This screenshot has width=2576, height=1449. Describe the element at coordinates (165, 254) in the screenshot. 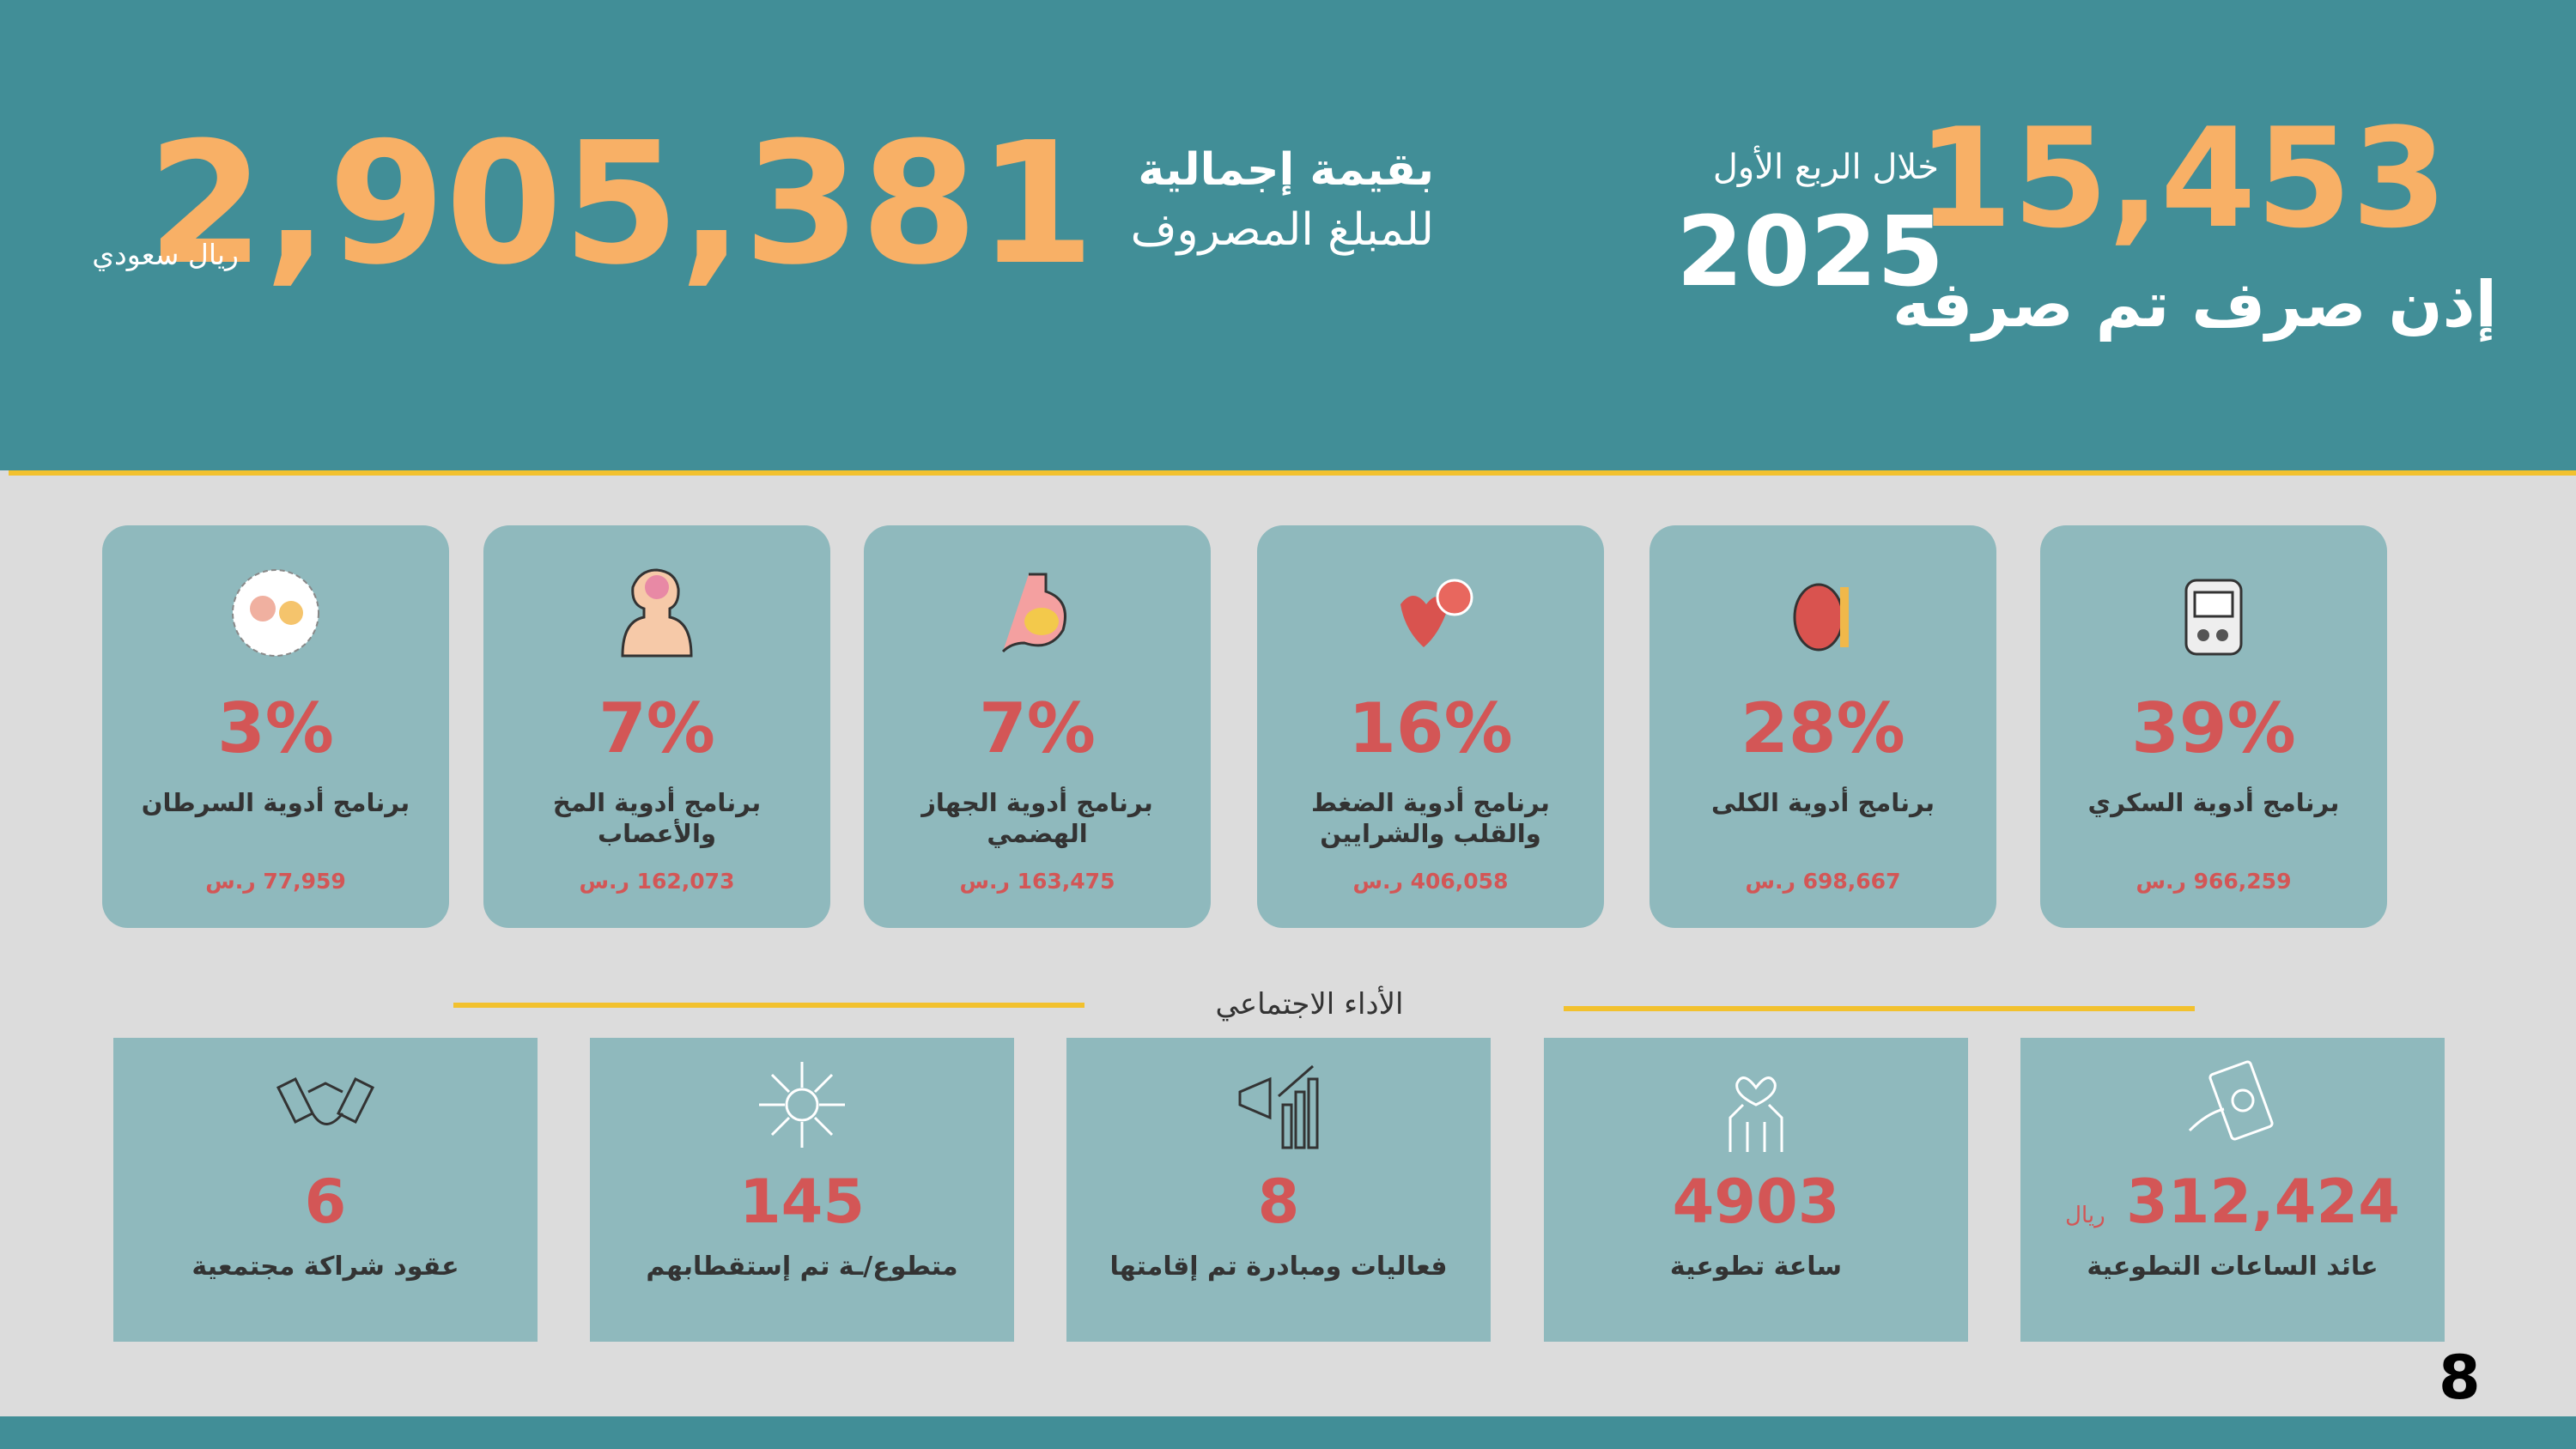

I see `total-currency: ريال سعودي` at that location.